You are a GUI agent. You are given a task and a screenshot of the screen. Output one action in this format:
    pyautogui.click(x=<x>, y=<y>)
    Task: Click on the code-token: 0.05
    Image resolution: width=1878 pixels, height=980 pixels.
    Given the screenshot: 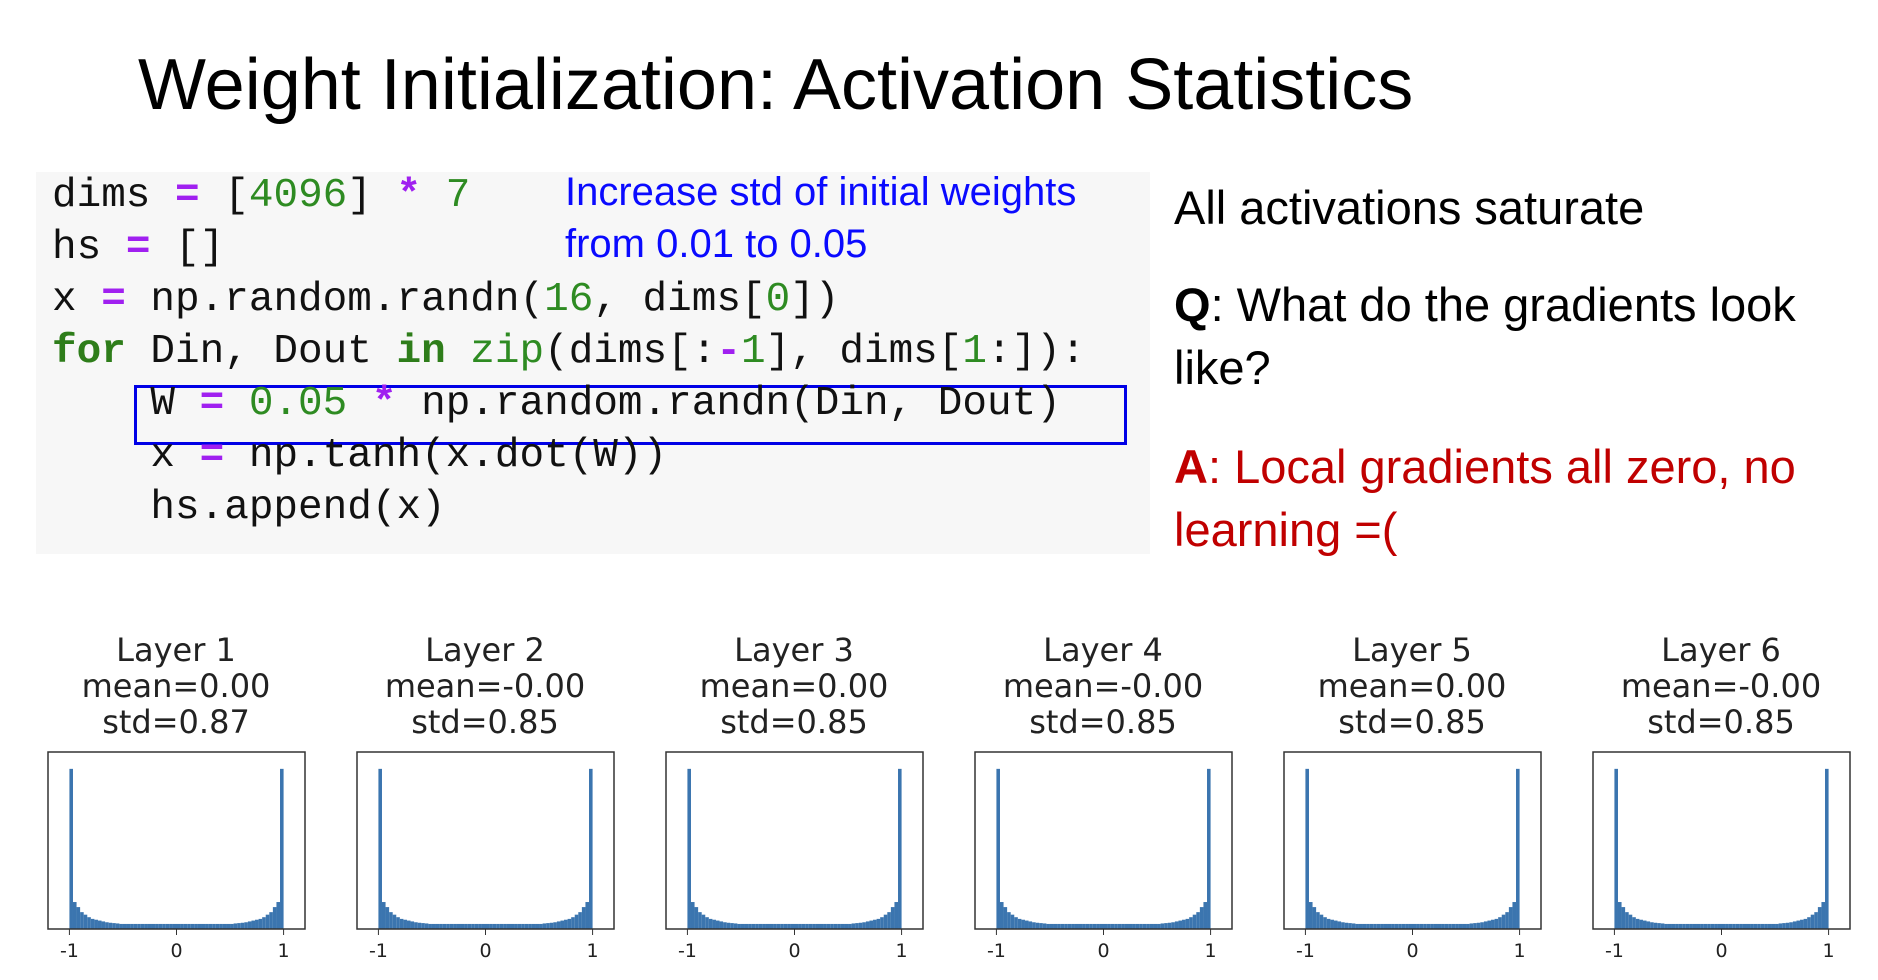 What is the action you would take?
    pyautogui.click(x=298, y=404)
    